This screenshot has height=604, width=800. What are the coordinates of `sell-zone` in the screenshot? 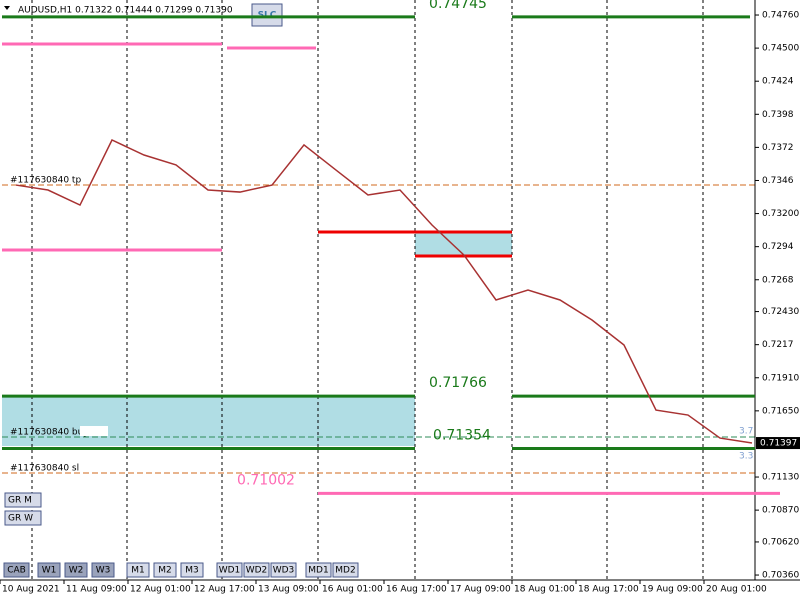 It's located at (463, 244).